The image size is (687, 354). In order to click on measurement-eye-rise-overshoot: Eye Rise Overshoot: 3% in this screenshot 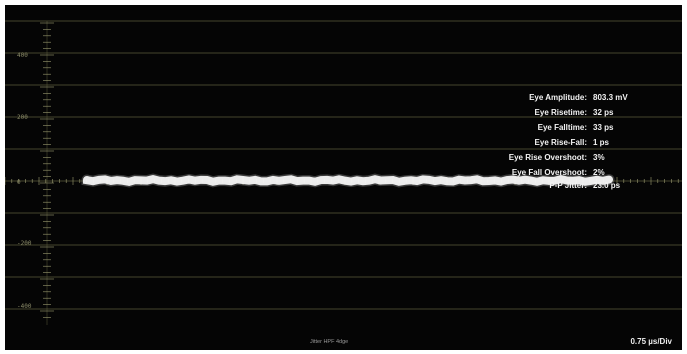, I will do `click(550, 160)`.